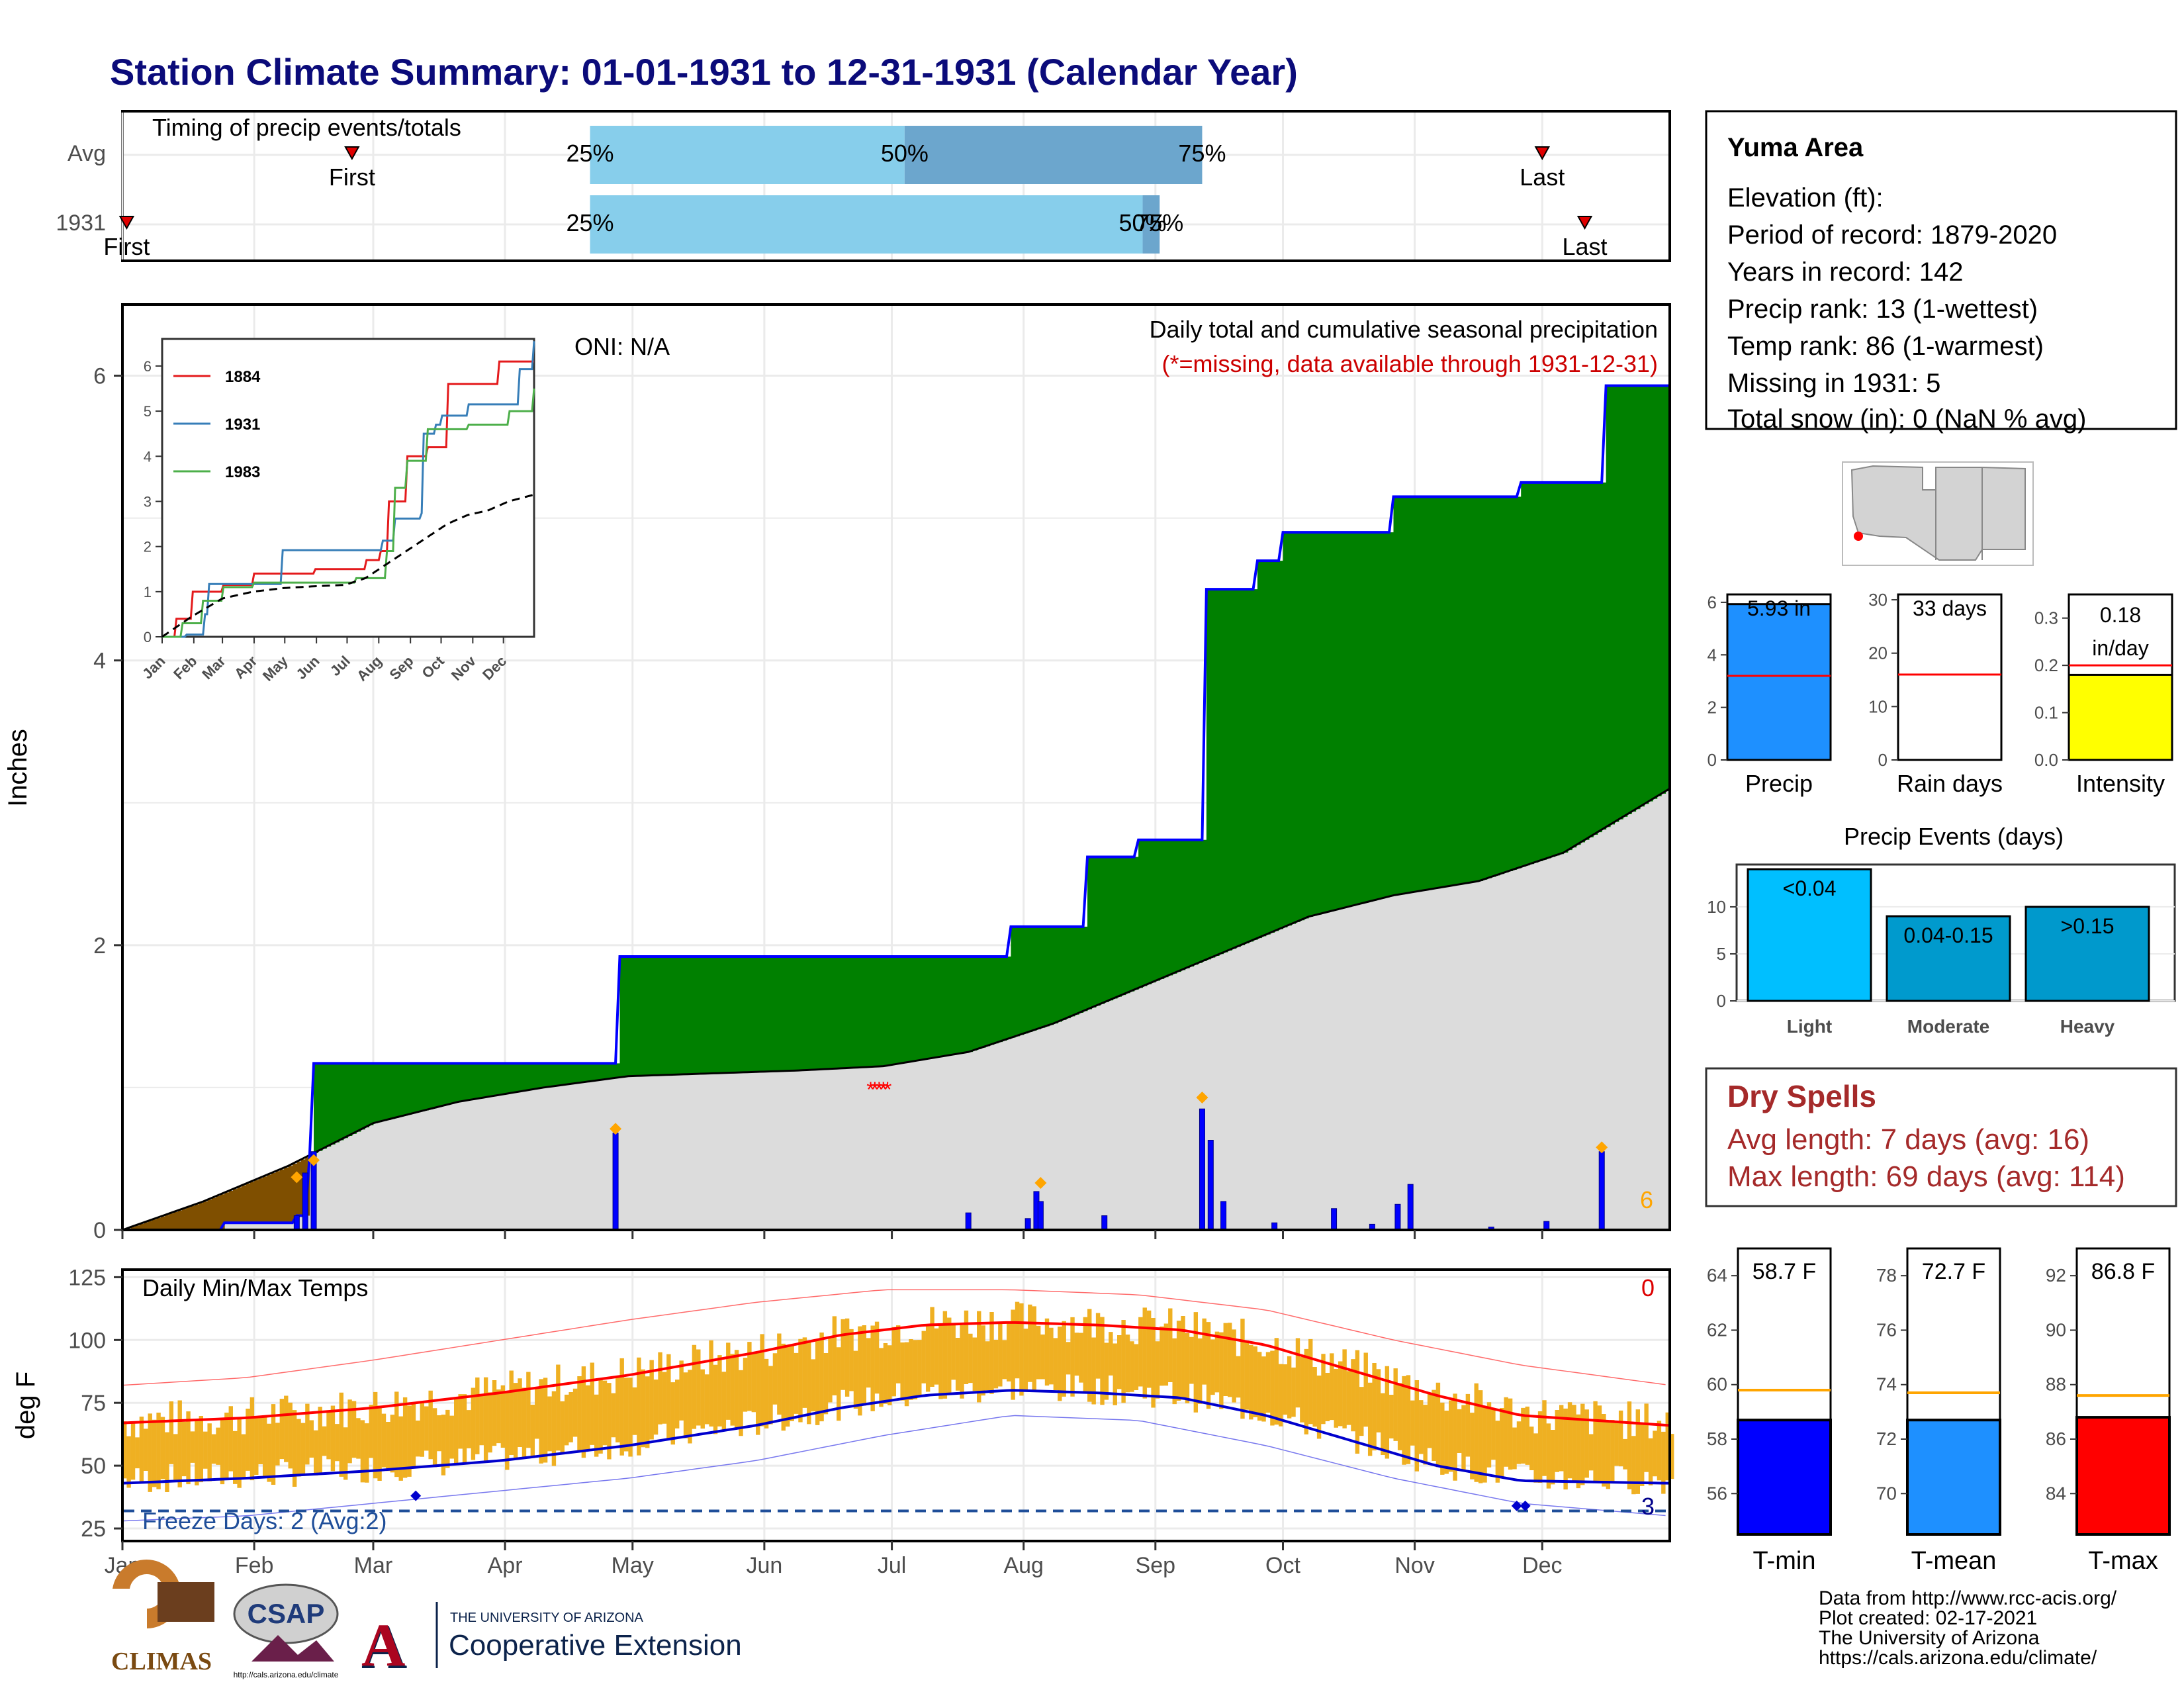  What do you see at coordinates (1712, 655) in the screenshot?
I see `summary-y-tick-label: 4` at bounding box center [1712, 655].